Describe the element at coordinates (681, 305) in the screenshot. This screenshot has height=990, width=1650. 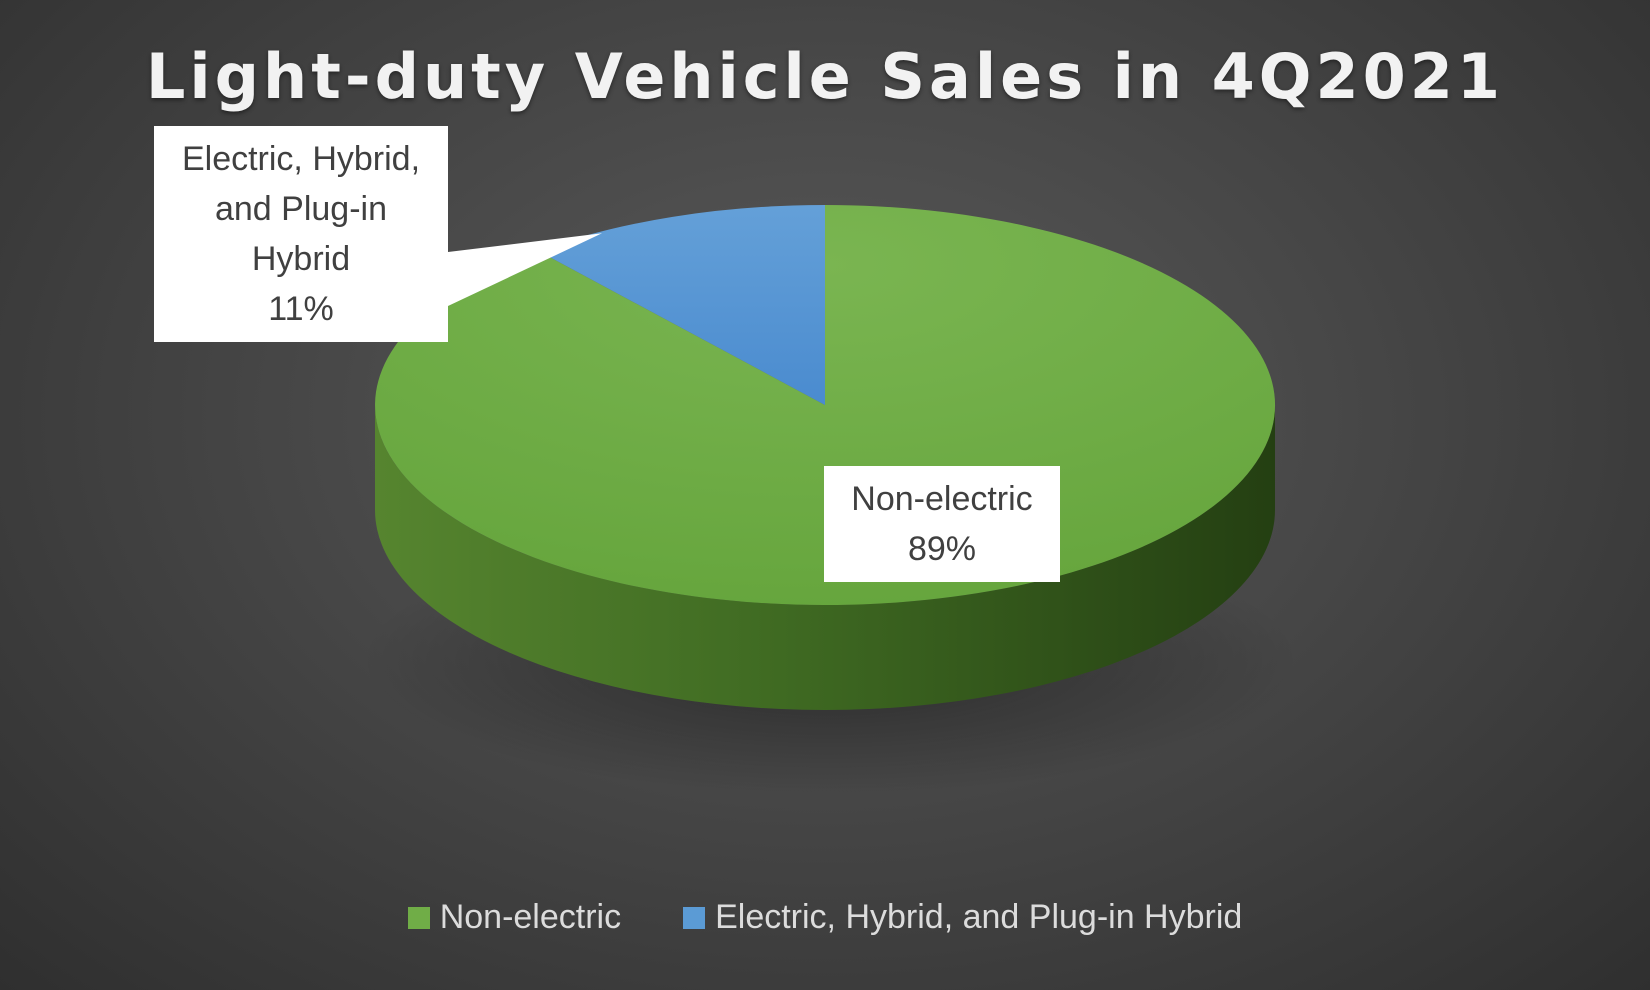
I see `pie-slice-electric-hybrid` at that location.